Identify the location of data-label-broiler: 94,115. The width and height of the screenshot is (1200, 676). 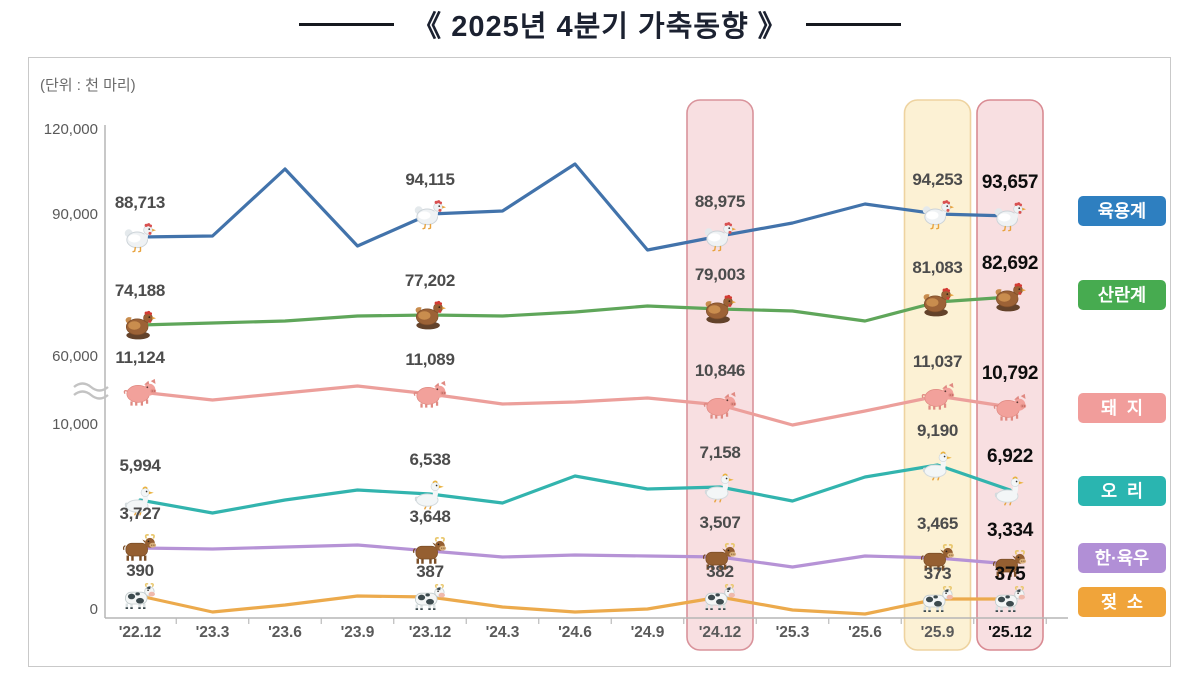
(430, 179).